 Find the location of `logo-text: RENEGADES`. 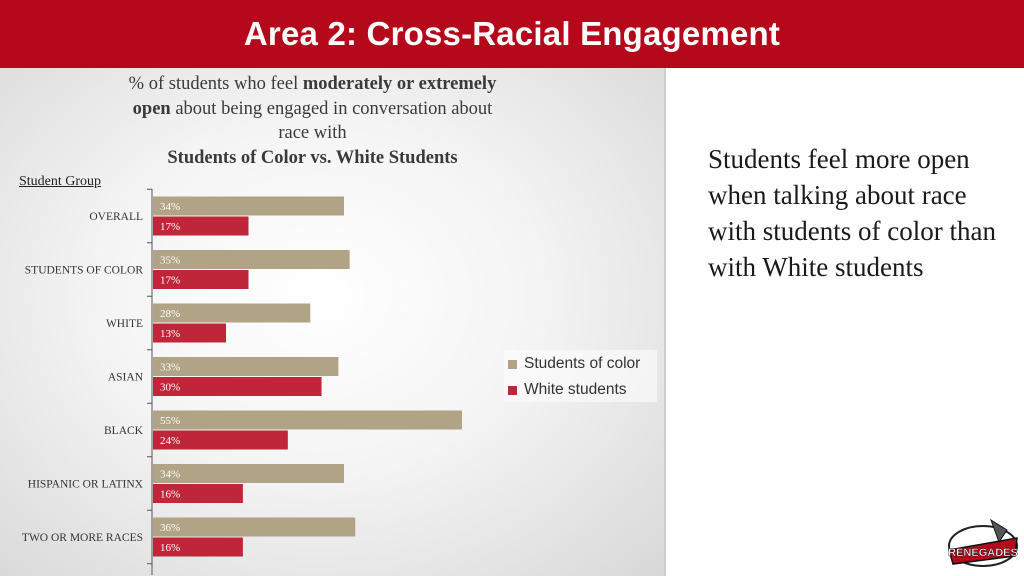

logo-text: RENEGADES is located at coordinates (983, 553).